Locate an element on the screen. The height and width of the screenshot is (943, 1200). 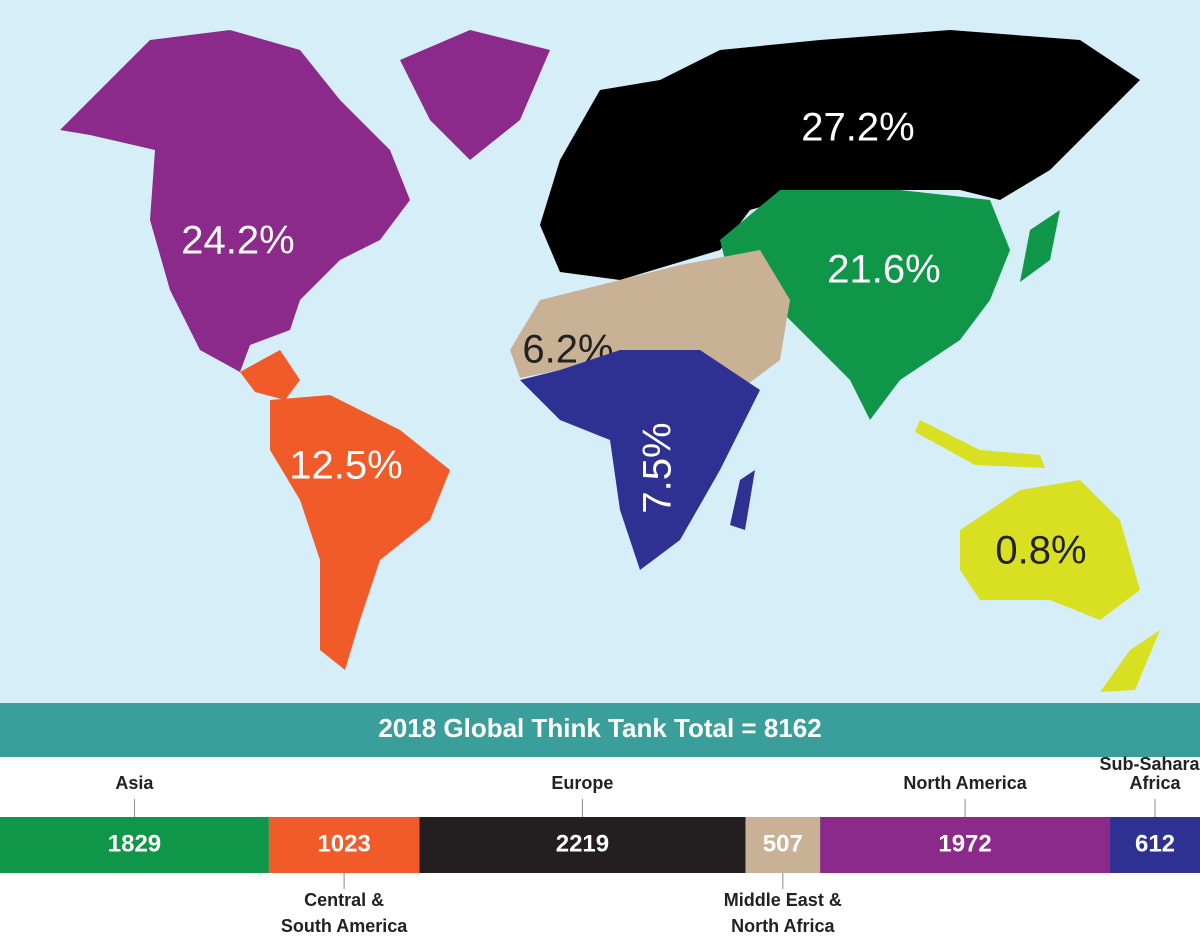
title: 2018 Global Think Tank Total = 8162 is located at coordinates (599, 728).